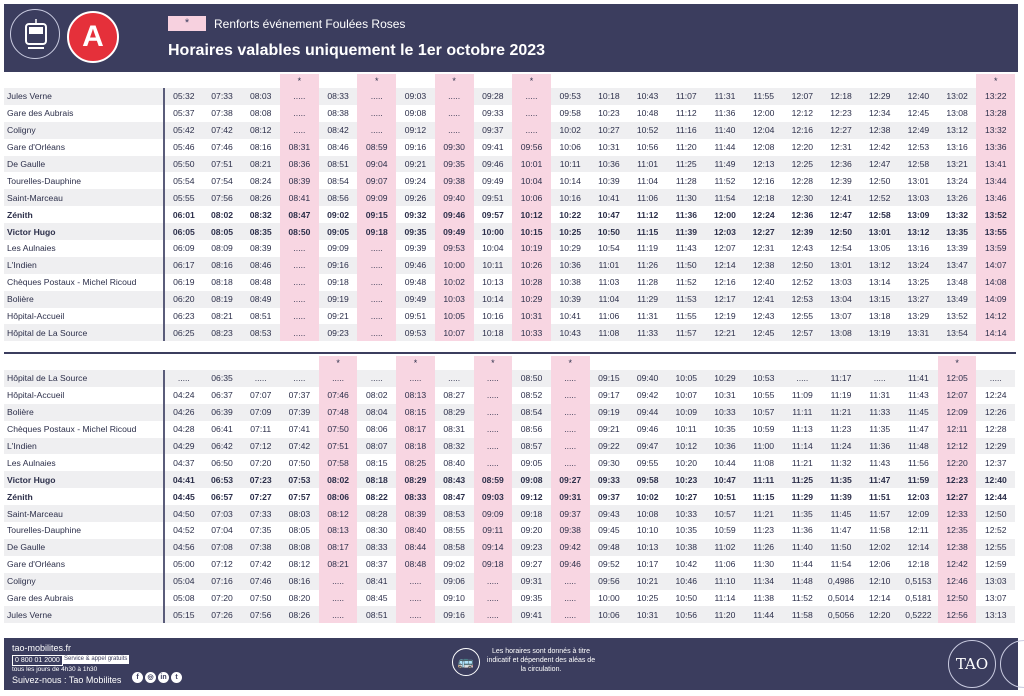  What do you see at coordinates (647, 547) in the screenshot?
I see `departure-time: 10:13` at bounding box center [647, 547].